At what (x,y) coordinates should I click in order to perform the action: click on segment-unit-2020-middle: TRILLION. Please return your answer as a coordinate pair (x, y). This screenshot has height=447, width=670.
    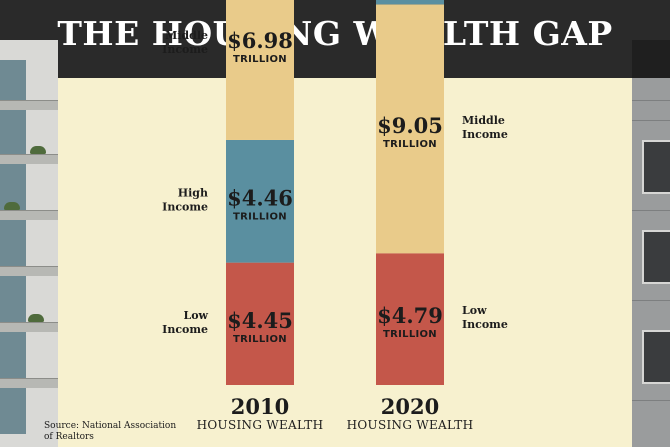
    Looking at the image, I should click on (410, 144).